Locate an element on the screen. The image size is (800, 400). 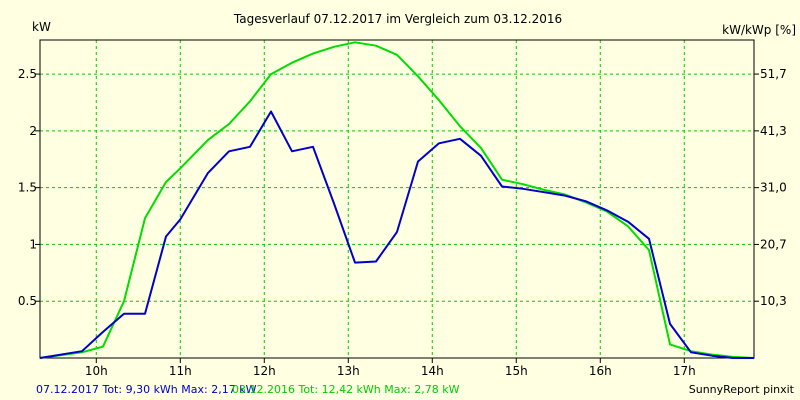
x-tick-label: 17h is located at coordinates (684, 371).